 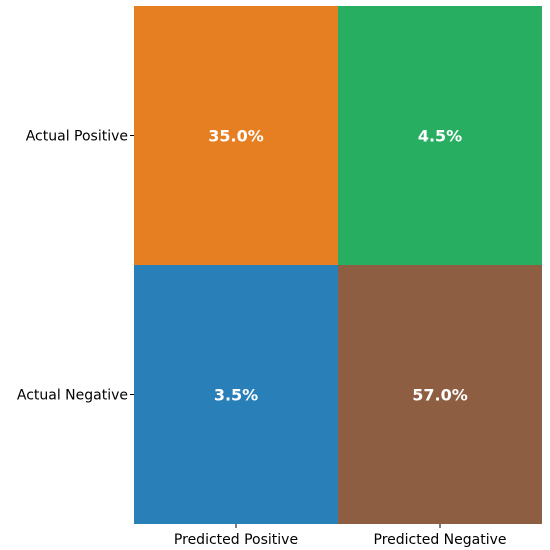 What do you see at coordinates (236, 540) in the screenshot?
I see `x-tick-label-0: Predicted Positive` at bounding box center [236, 540].